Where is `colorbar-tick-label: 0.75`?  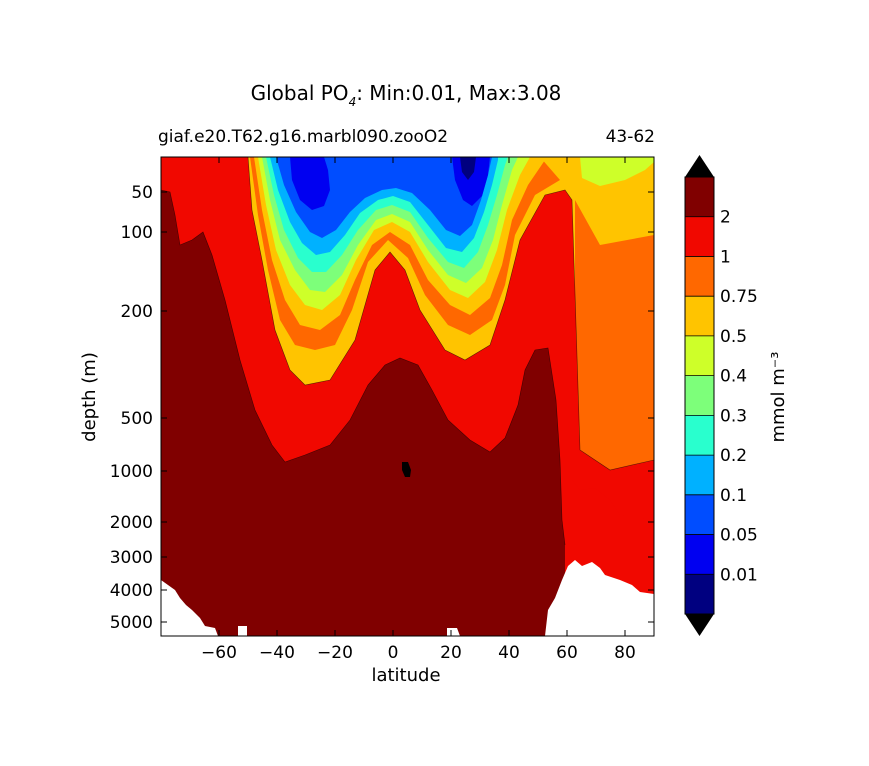 colorbar-tick-label: 0.75 is located at coordinates (739, 297).